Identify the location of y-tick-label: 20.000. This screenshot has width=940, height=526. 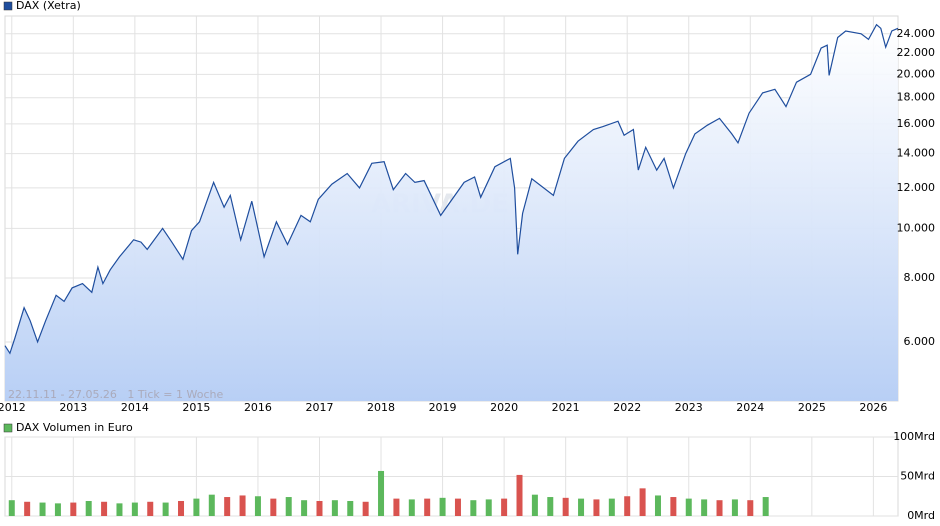
(916, 73).